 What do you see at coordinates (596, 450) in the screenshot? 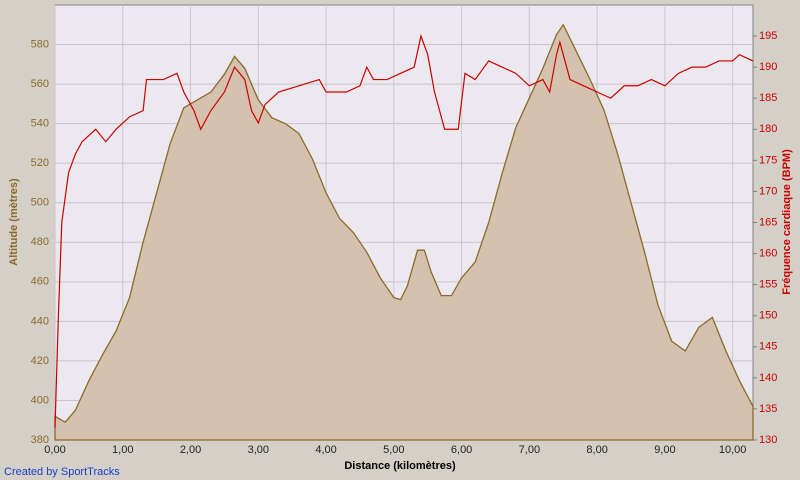
I see `x-tick-label: 8,00` at bounding box center [596, 450].